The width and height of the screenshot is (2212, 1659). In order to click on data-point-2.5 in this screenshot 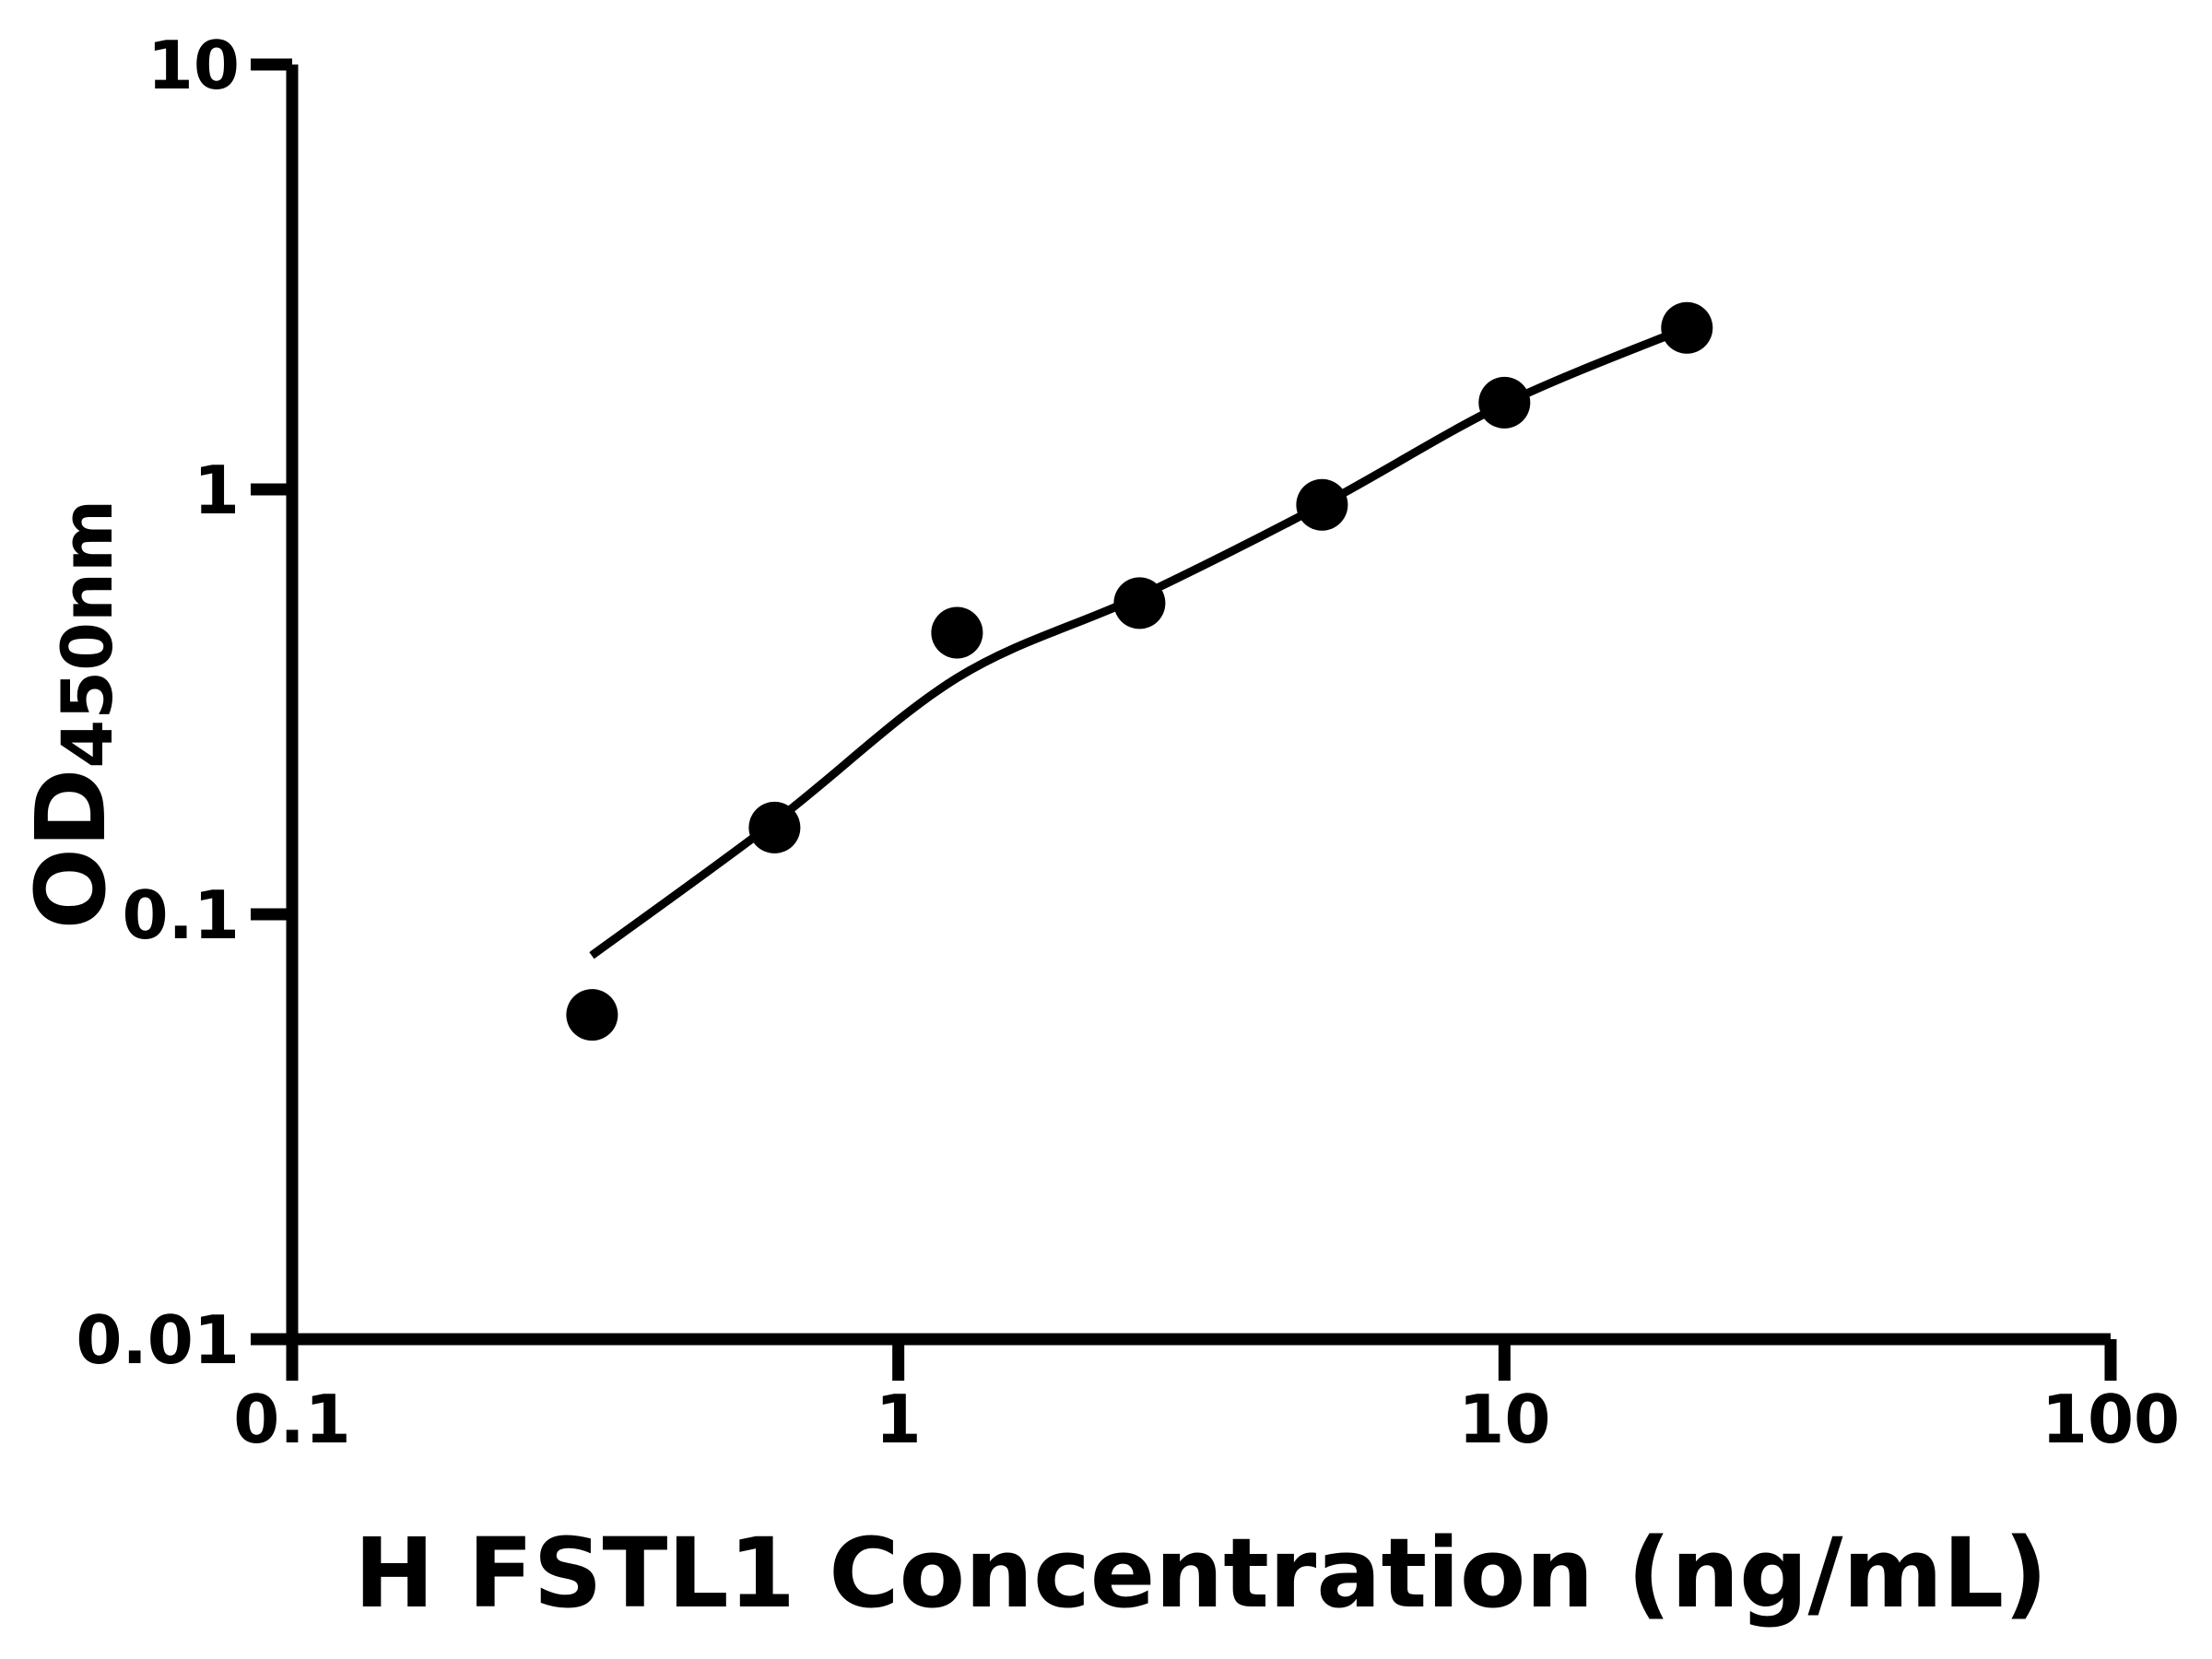, I will do `click(1139, 603)`.